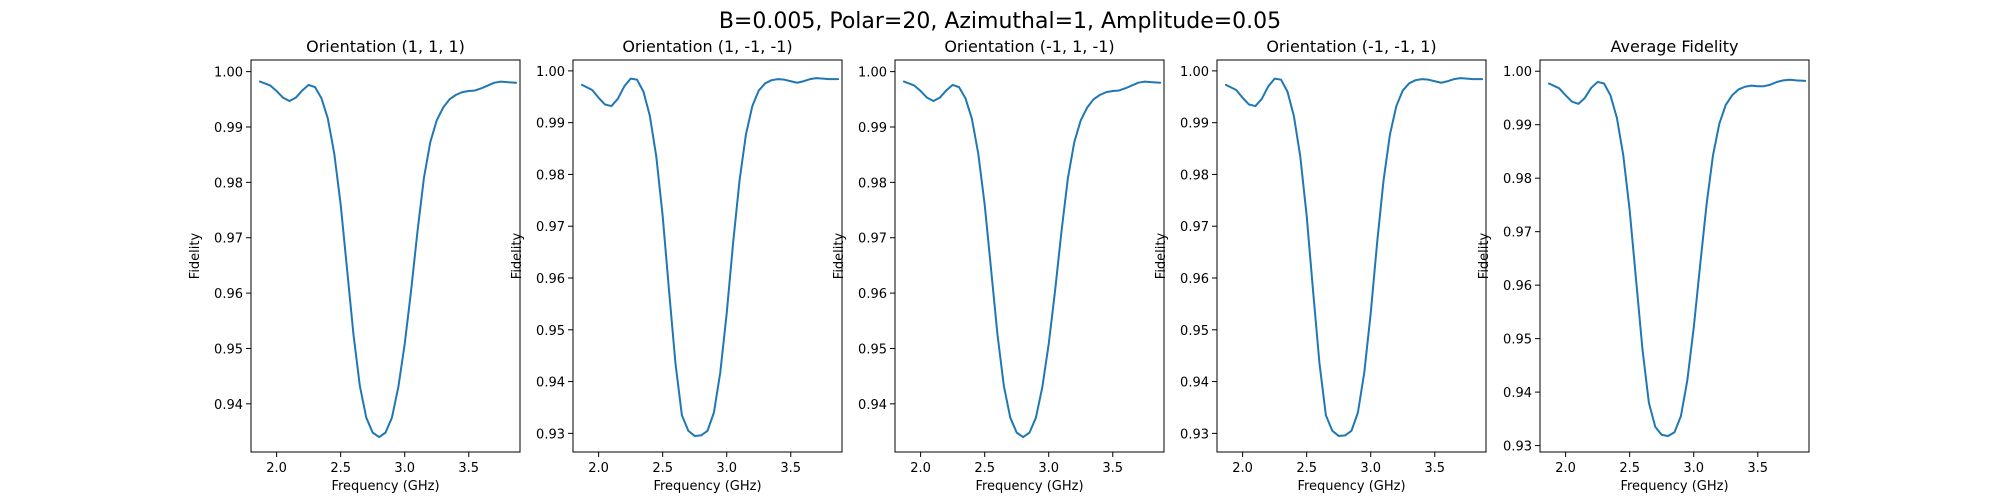  Describe the element at coordinates (1029, 46) in the screenshot. I see `axes-title: Orientation (-1, 1, -1)` at that location.